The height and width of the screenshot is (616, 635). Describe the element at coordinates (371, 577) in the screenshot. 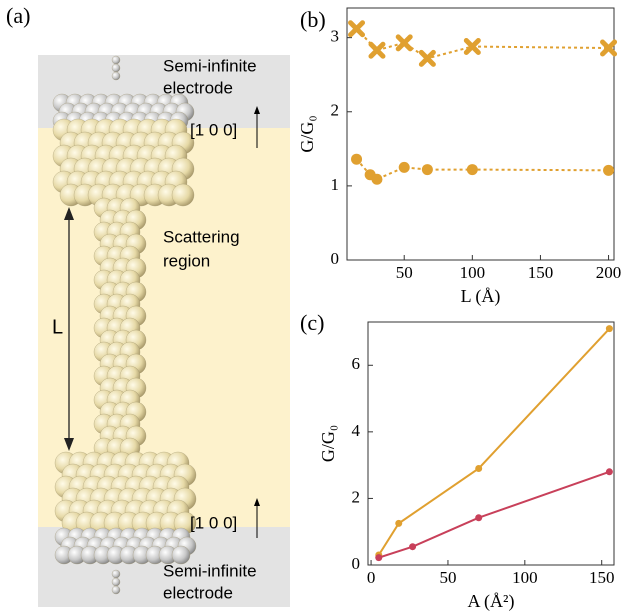

I see `x-tick-label: 0` at that location.